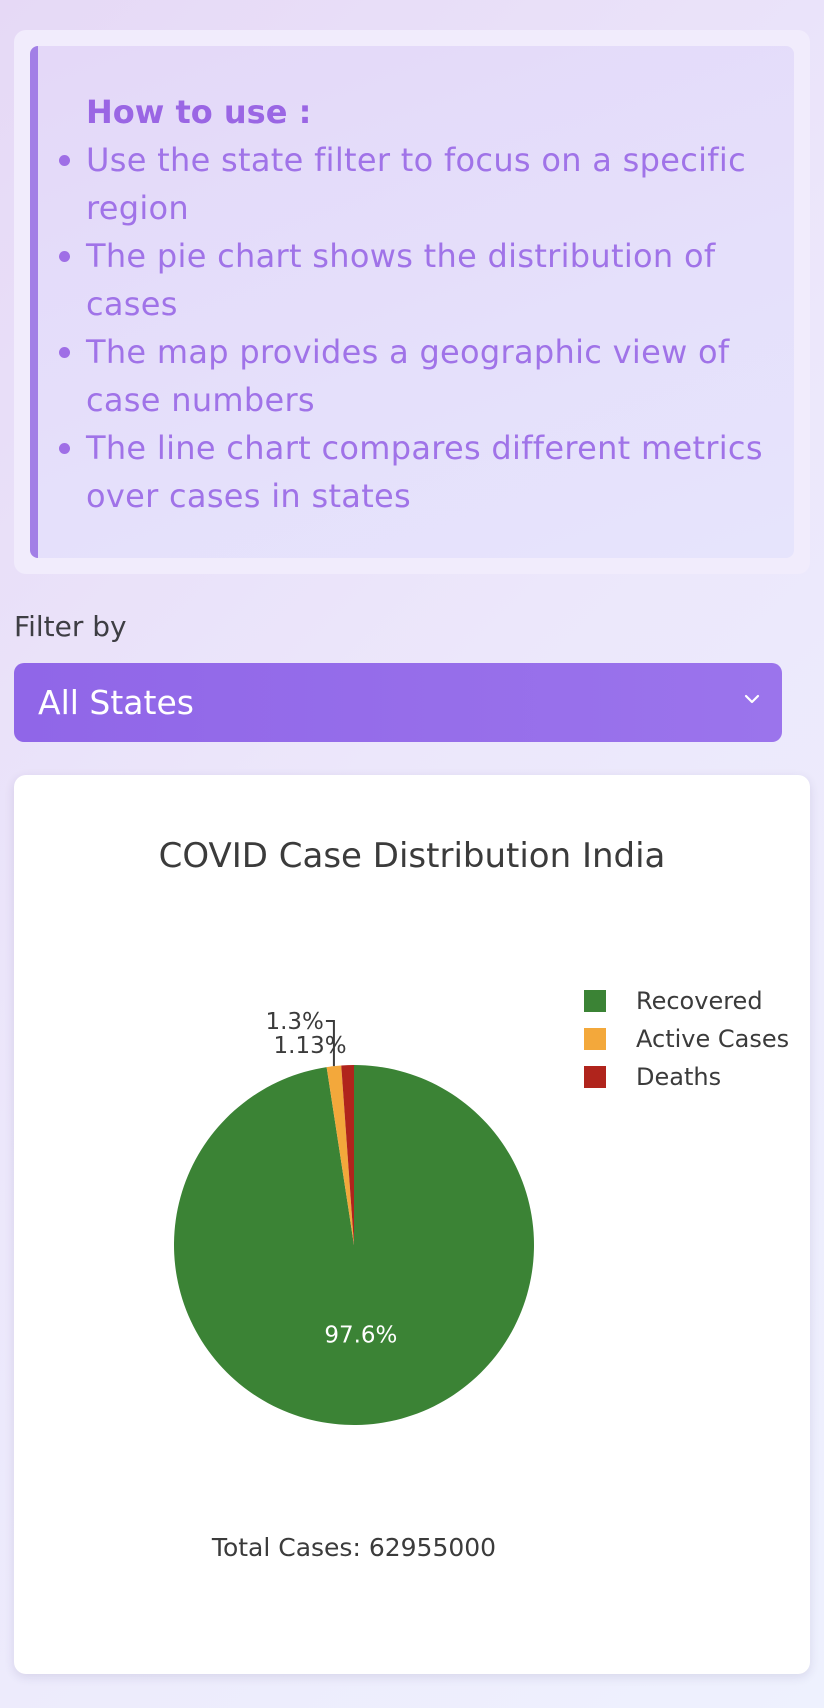  I want to click on pie-slice-deaths, so click(347, 1155).